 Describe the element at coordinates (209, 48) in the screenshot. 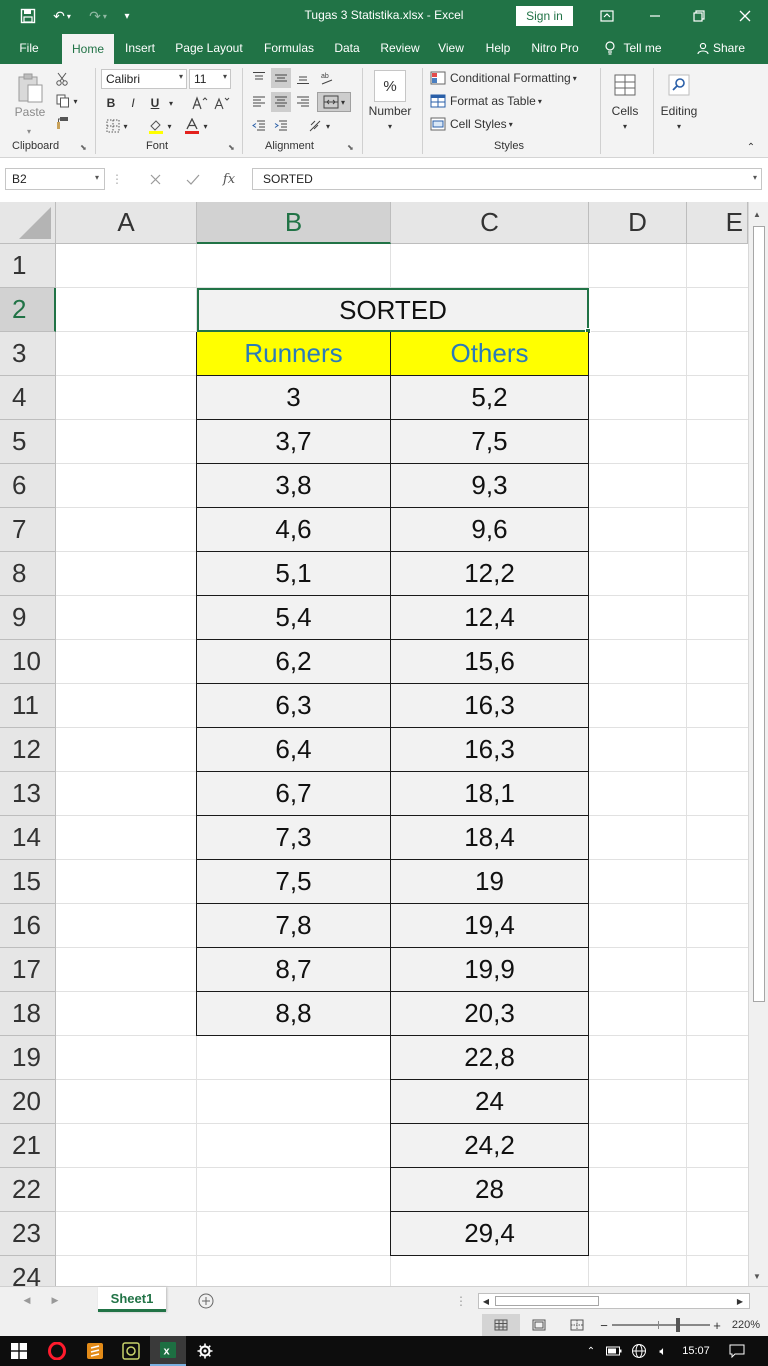

I see `tab-page-layout: Page Layout` at that location.